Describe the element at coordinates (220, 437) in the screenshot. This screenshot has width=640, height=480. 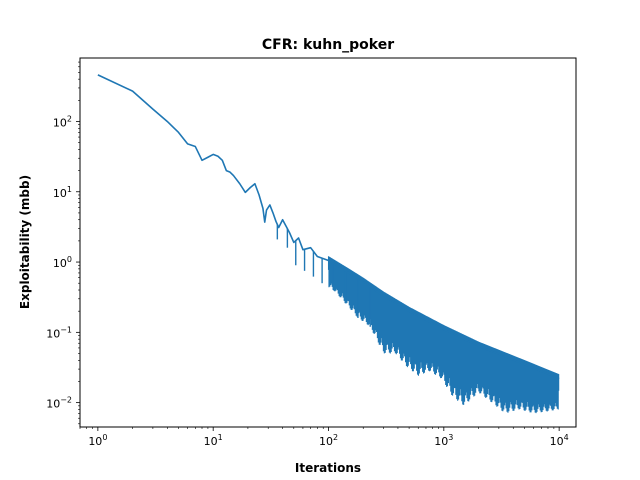
I see `x-tick-exponent: 1` at that location.